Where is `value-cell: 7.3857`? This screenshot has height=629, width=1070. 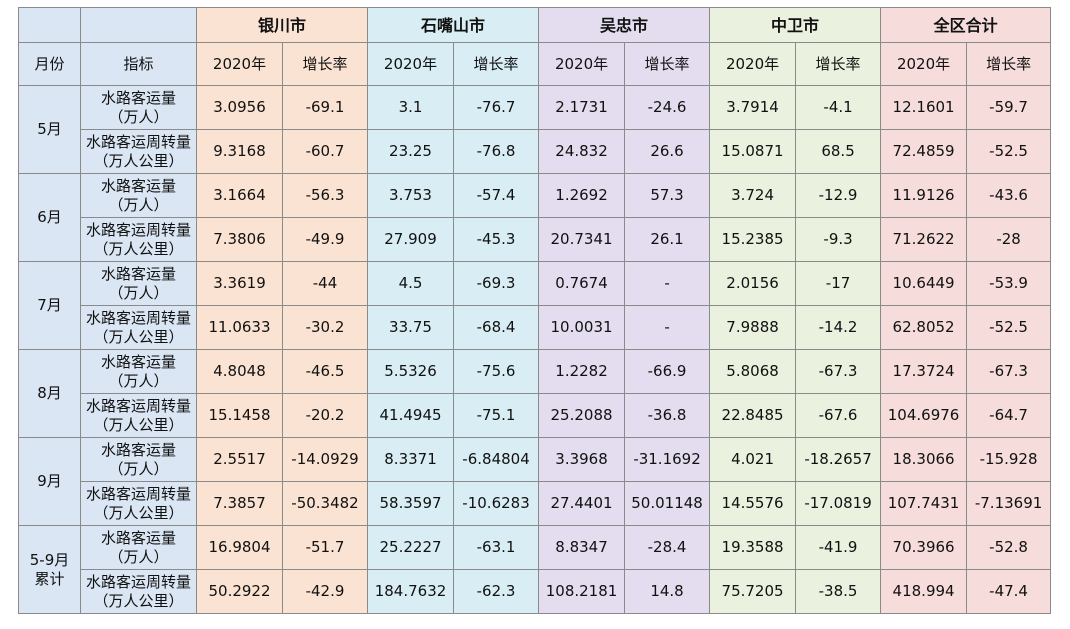 value-cell: 7.3857 is located at coordinates (239, 503).